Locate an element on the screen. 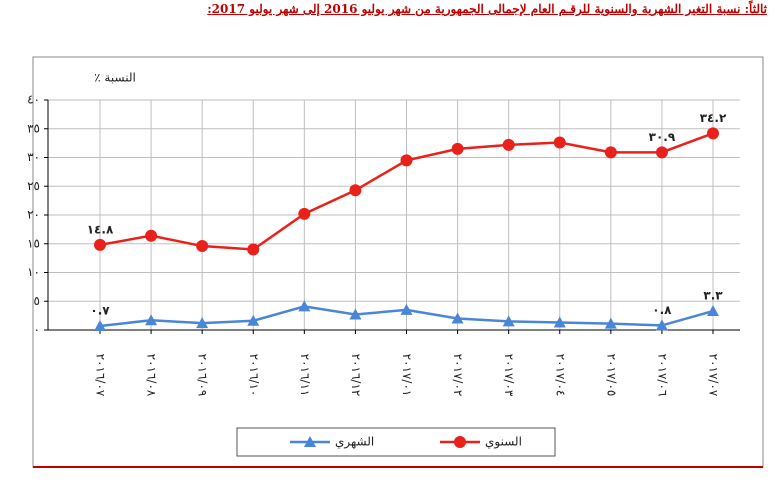  x-tick-label: ٢٠١٧/٠٢ is located at coordinates (458, 375).